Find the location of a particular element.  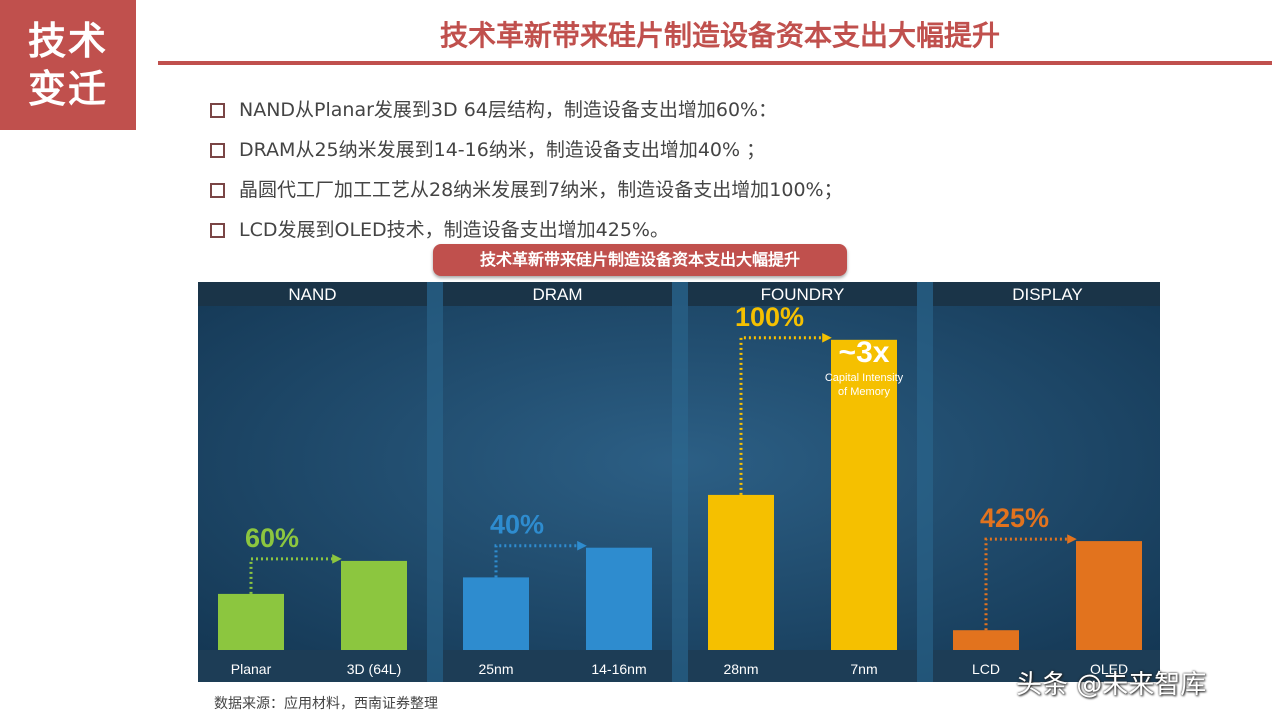

category-label: 7nm is located at coordinates (863, 669).